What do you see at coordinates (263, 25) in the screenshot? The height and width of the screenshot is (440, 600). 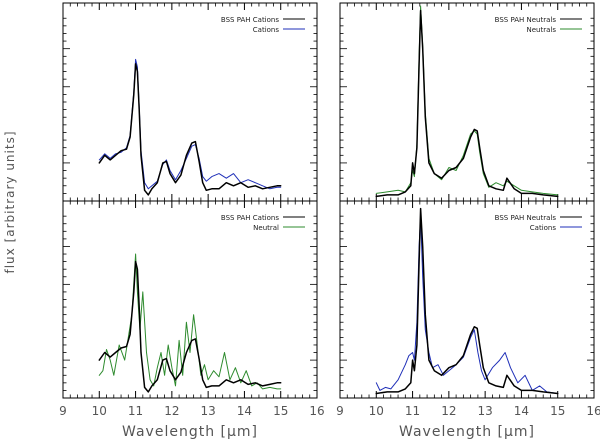 I see `legend: BSS PAH Cations Cations` at bounding box center [263, 25].